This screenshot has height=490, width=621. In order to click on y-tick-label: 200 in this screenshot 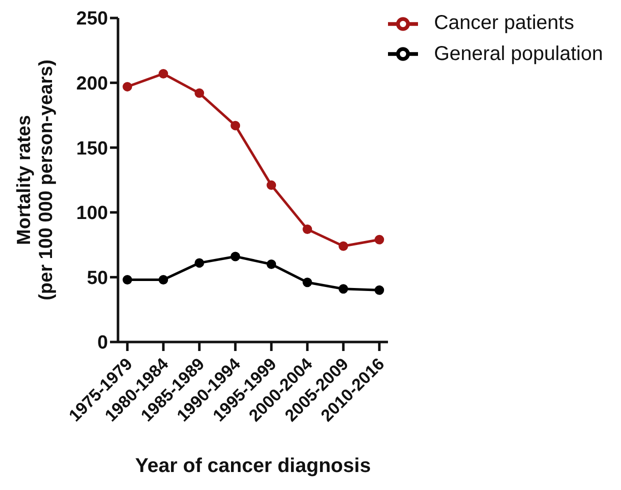, I will do `click(92, 84)`.